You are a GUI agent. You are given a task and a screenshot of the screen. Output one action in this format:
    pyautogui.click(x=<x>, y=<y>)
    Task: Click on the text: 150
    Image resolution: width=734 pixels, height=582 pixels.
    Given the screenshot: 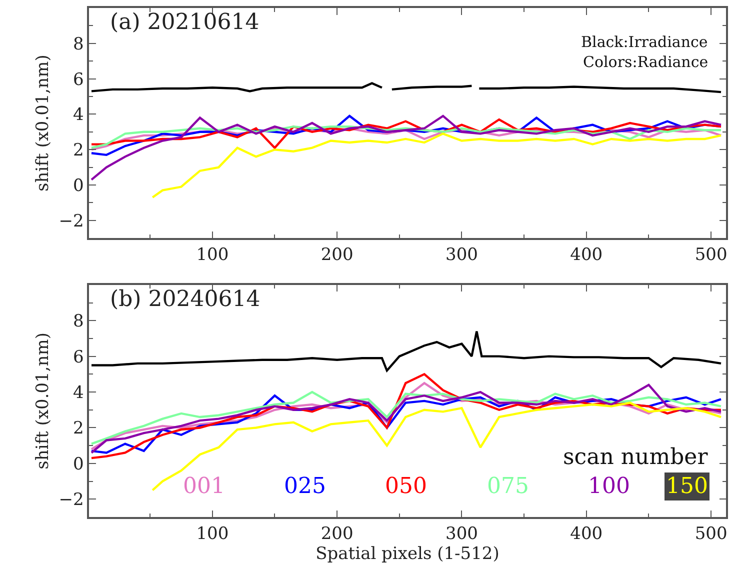 What is the action you would take?
    pyautogui.click(x=687, y=486)
    